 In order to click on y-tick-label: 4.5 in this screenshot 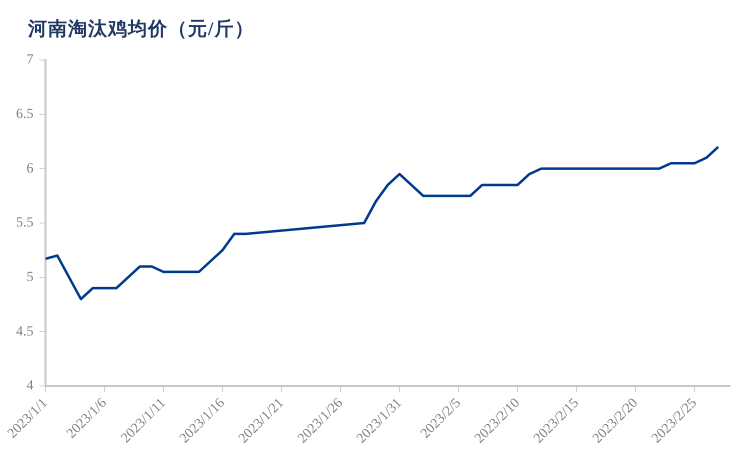, I will do `click(25, 332)`.